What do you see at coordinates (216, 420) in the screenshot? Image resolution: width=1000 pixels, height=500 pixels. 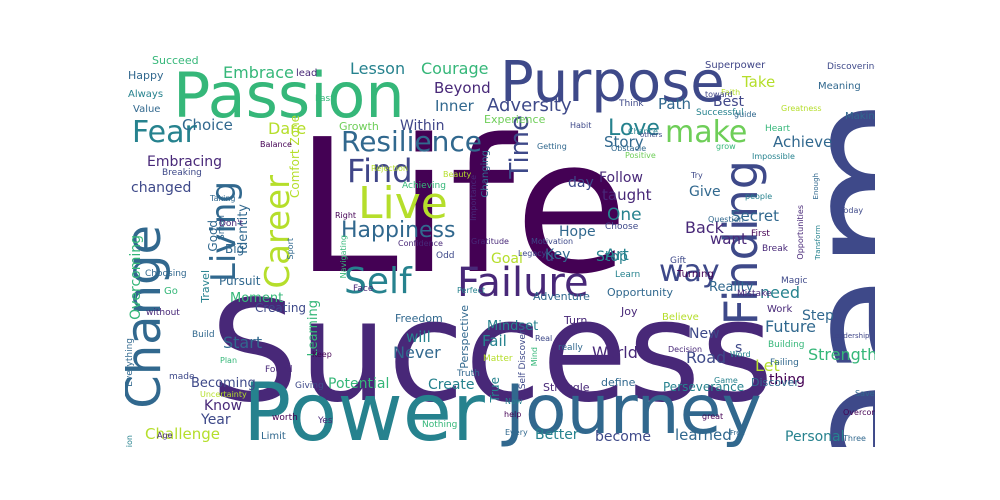 I see `word-year: Year` at bounding box center [216, 420].